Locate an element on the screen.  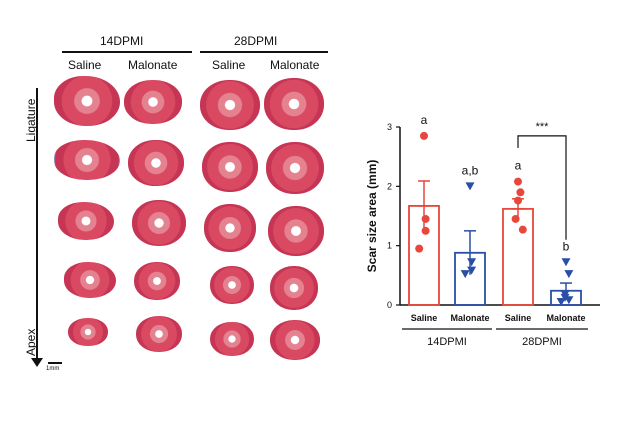
y-tick-label: 1 is located at coordinates (389, 246).